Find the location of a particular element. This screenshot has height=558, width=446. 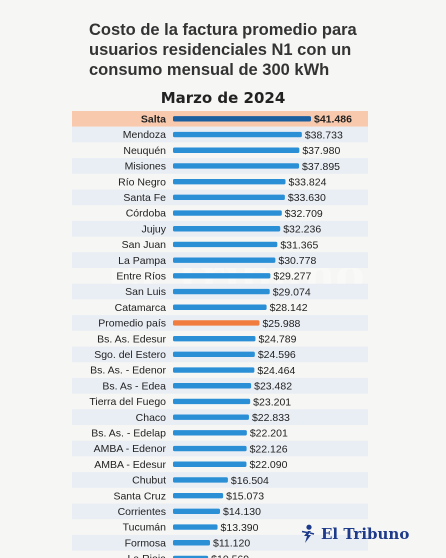

value-label: $41.486 is located at coordinates (333, 120).